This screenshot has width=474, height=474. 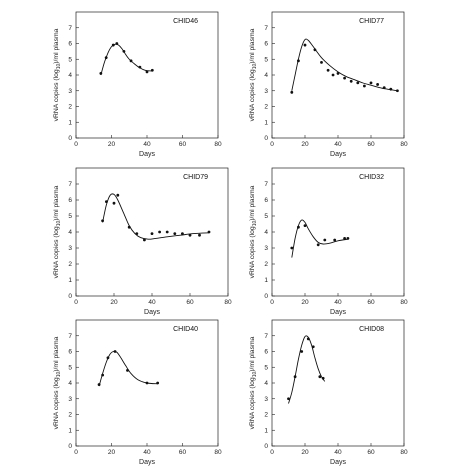 What do you see at coordinates (371, 177) in the screenshot?
I see `panel-title: CHID32` at bounding box center [371, 177].